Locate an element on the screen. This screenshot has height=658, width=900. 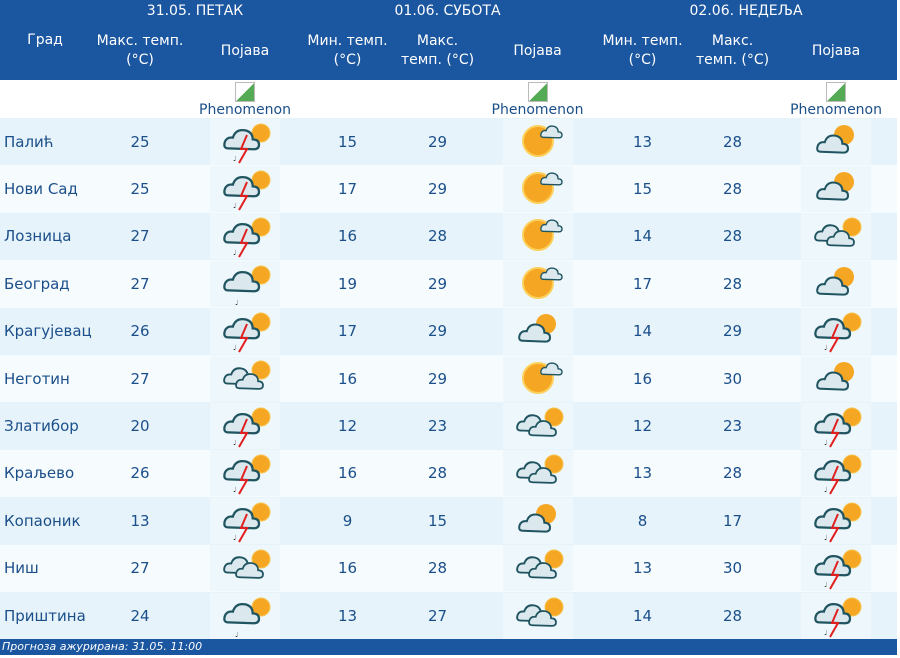
min-temp: 19 is located at coordinates (348, 284).